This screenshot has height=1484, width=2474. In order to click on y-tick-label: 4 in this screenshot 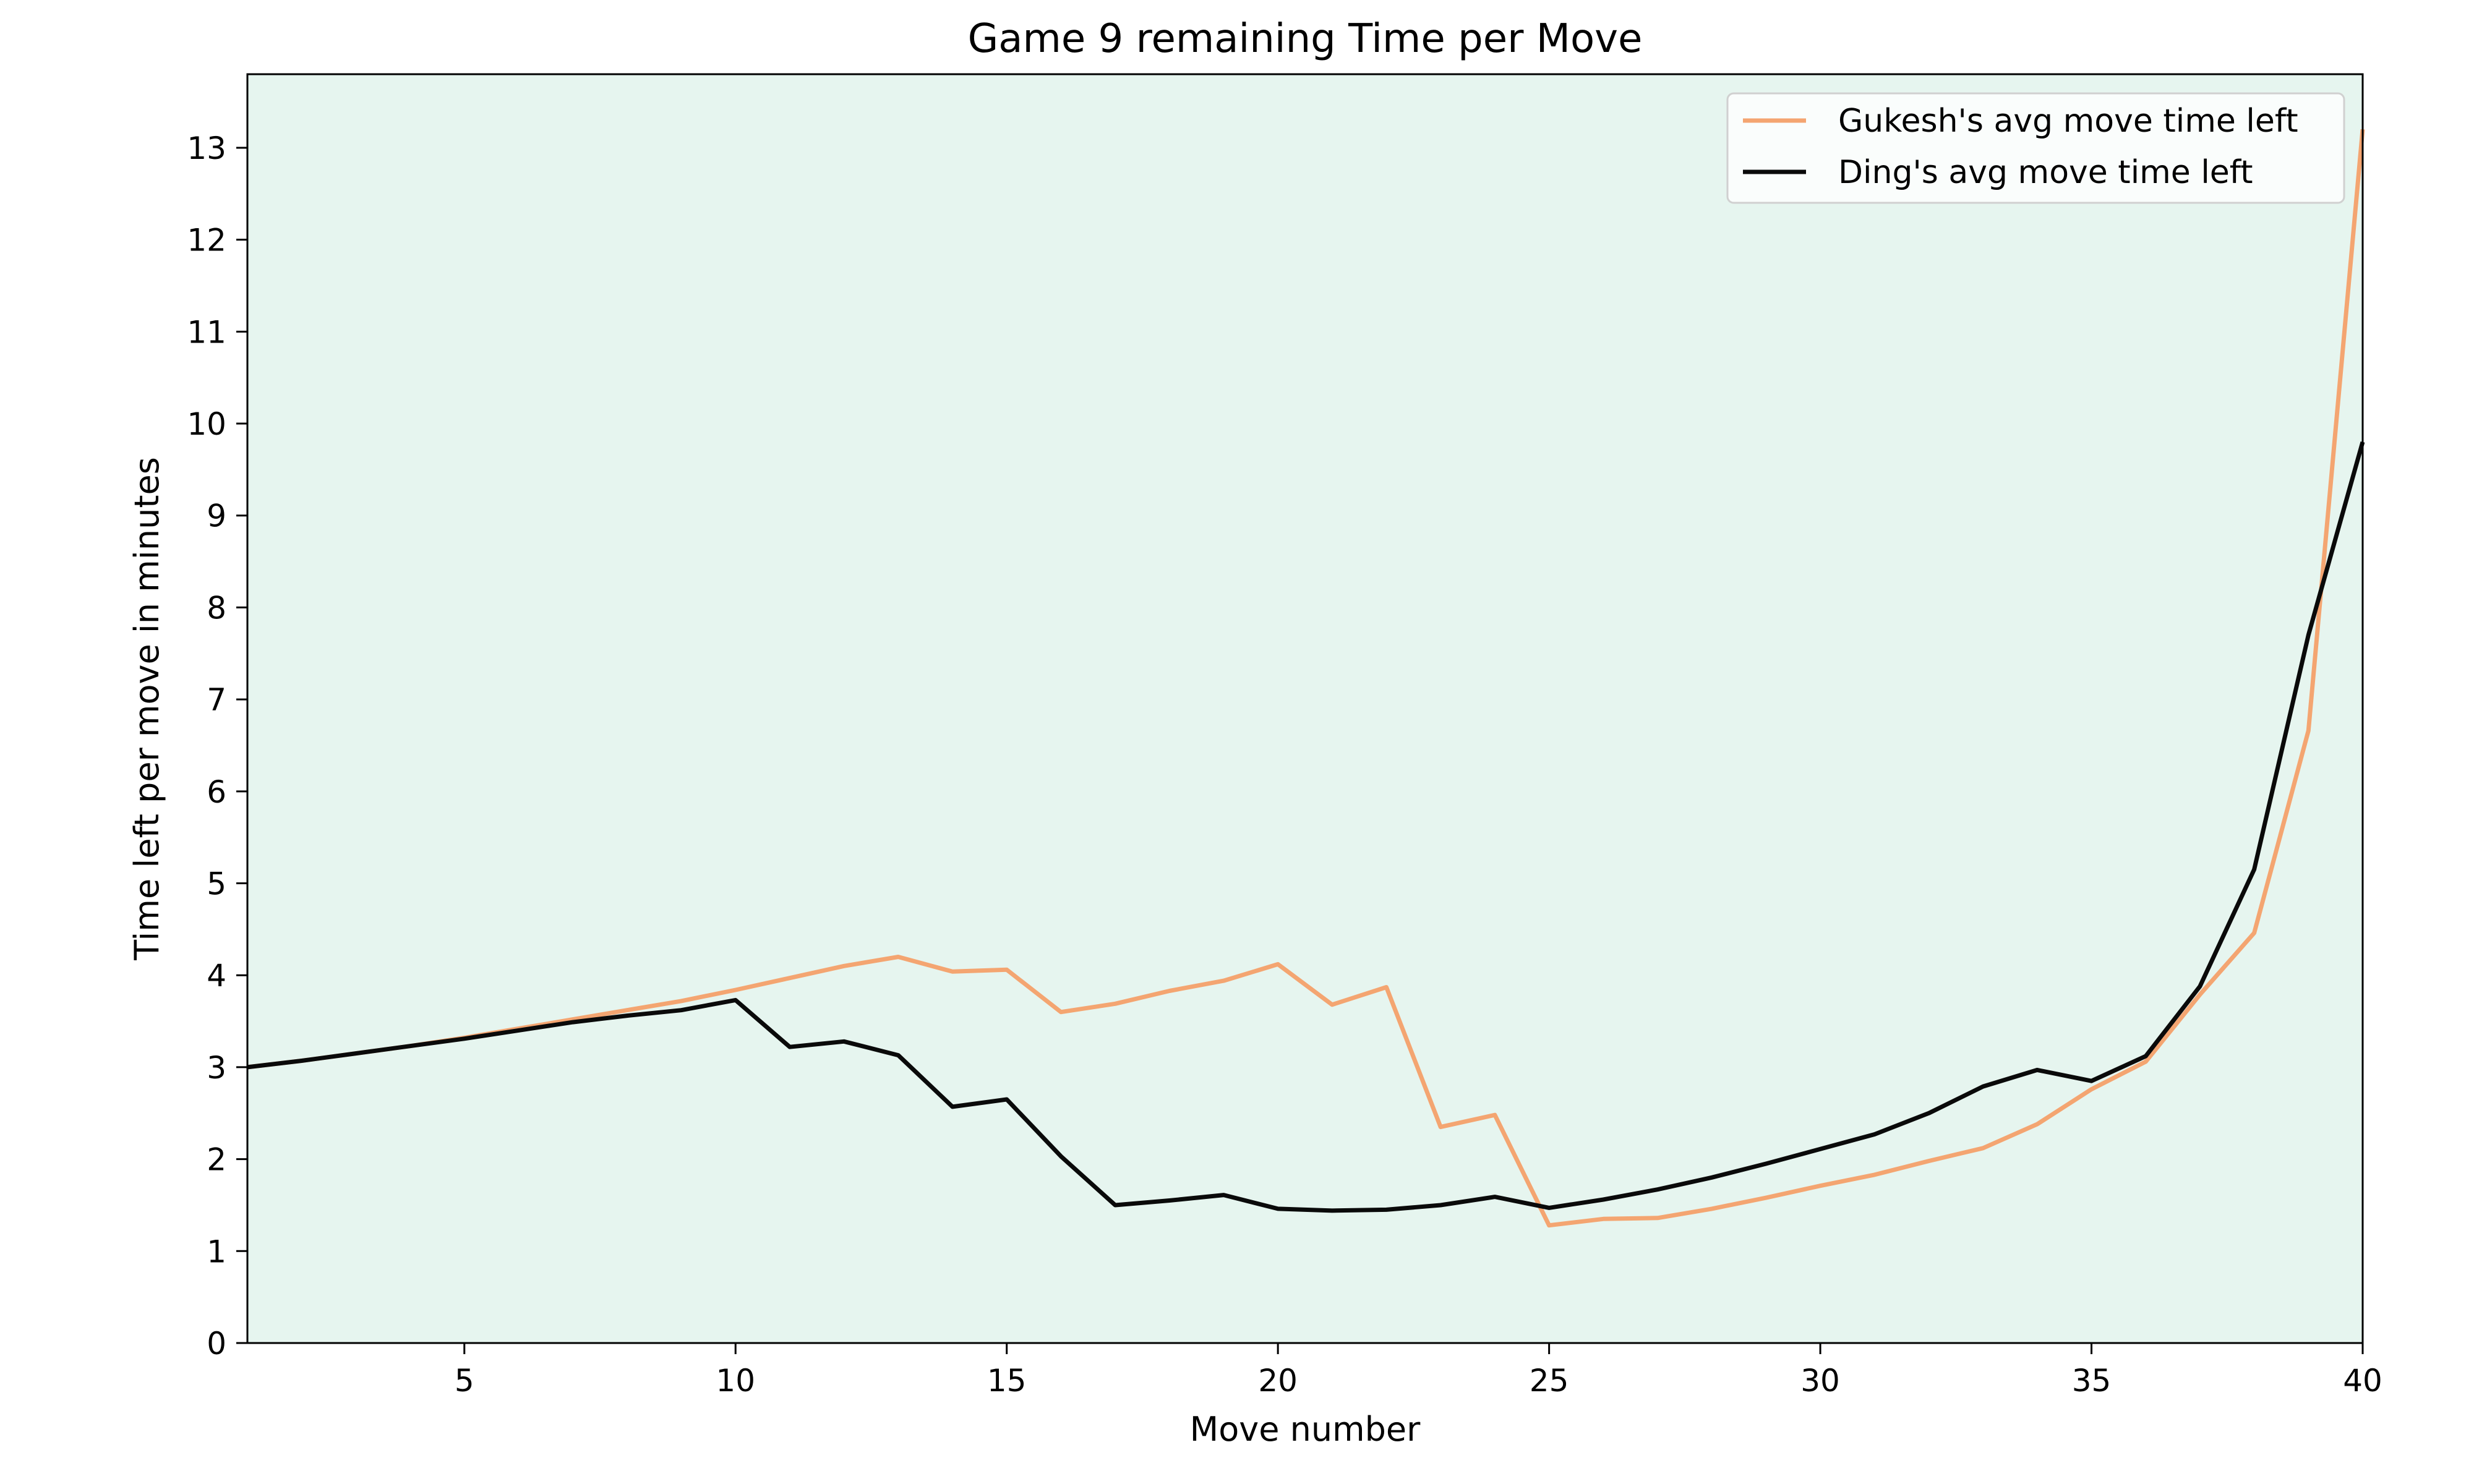, I will do `click(216, 976)`.